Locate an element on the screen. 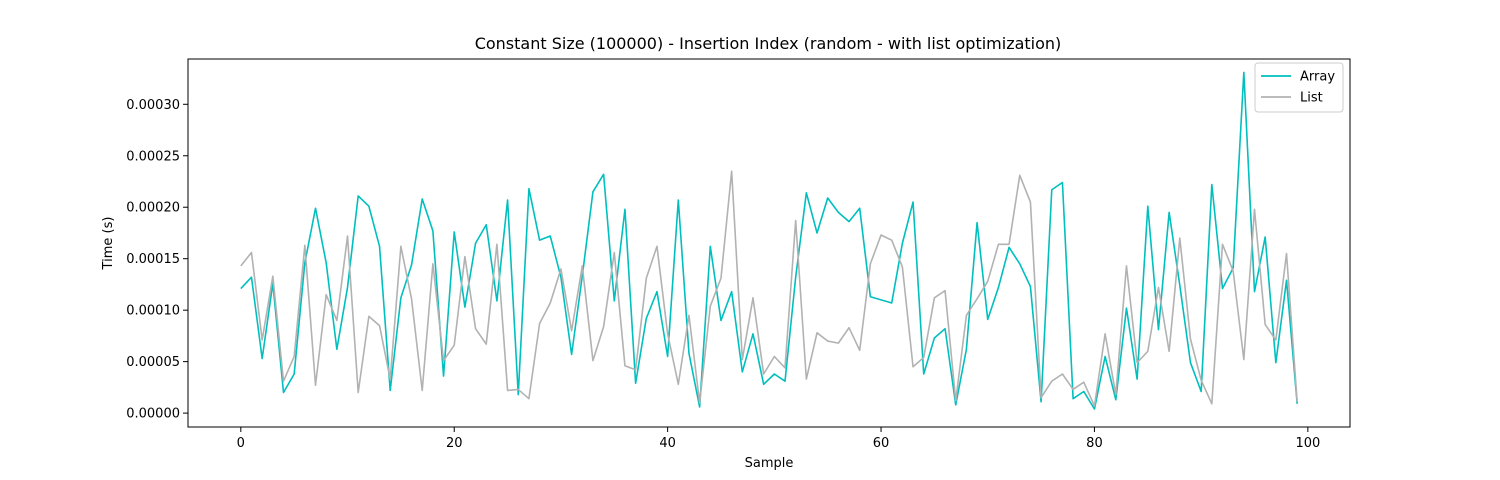  y-tick-label: 0.00020 is located at coordinates (153, 208).